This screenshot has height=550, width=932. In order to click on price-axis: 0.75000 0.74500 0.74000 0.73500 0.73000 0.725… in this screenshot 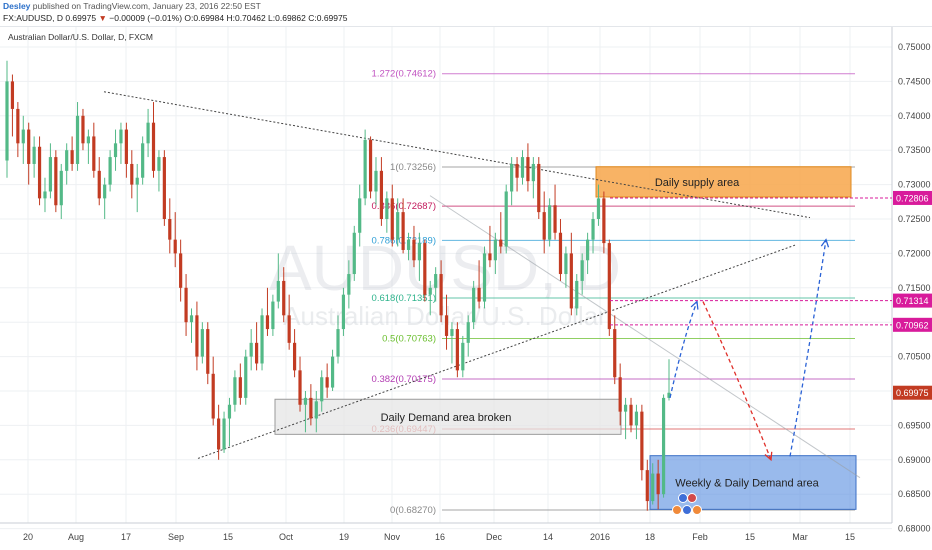, I will do `click(914, 288)`.